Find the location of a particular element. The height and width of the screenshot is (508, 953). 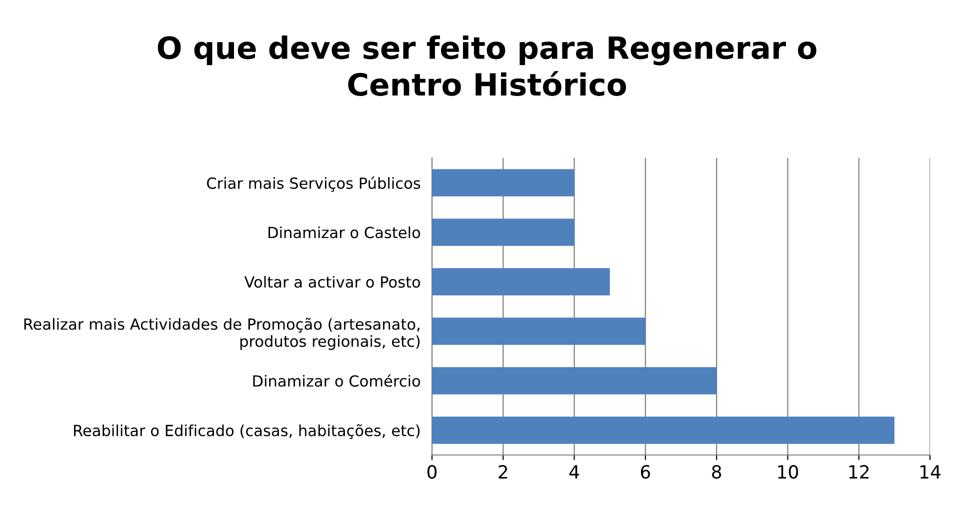

y-tick-label: Reabilitar o Edificado (casas, habitações, etc) is located at coordinates (247, 432).